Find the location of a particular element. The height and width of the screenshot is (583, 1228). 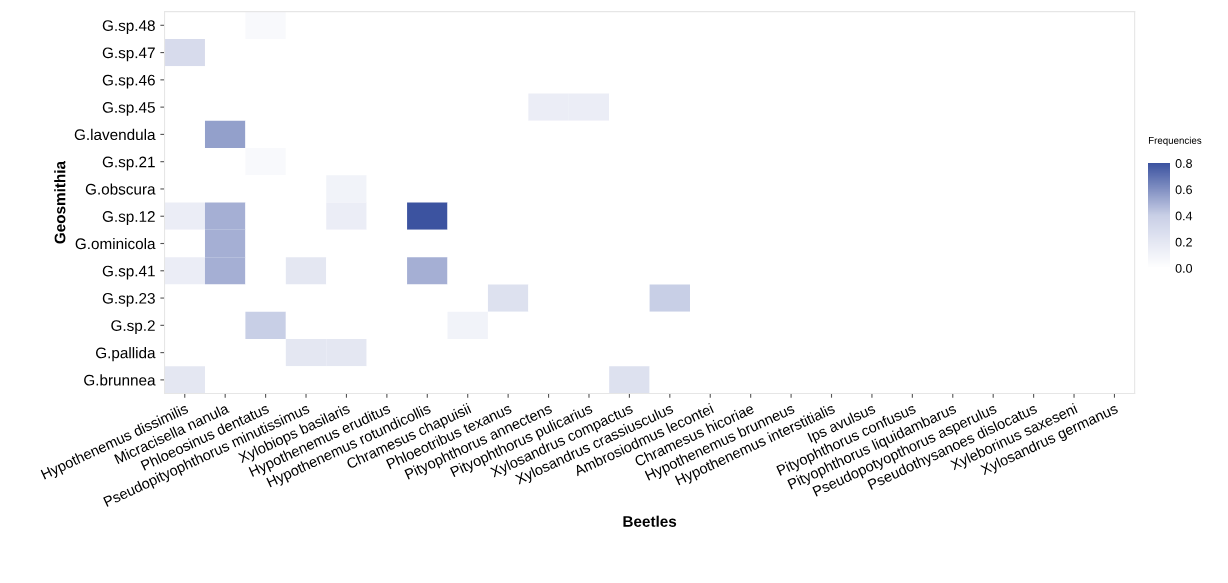

color-bar-label: 0.6 is located at coordinates (1183, 190).